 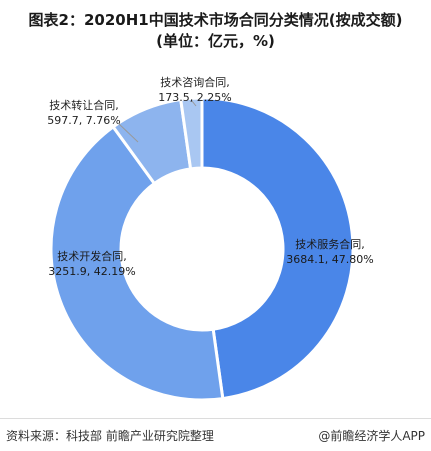 I want to click on chart-title: 图表2：2020H1中国技术市场合同分类情况(按成交额) (单位：亿元，%), so click(x=215, y=31).